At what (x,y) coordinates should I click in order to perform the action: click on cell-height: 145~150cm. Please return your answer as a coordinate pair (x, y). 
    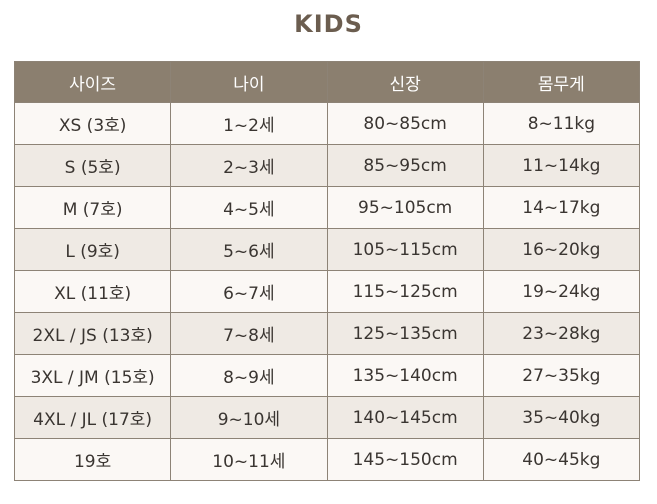
    Looking at the image, I should click on (405, 459).